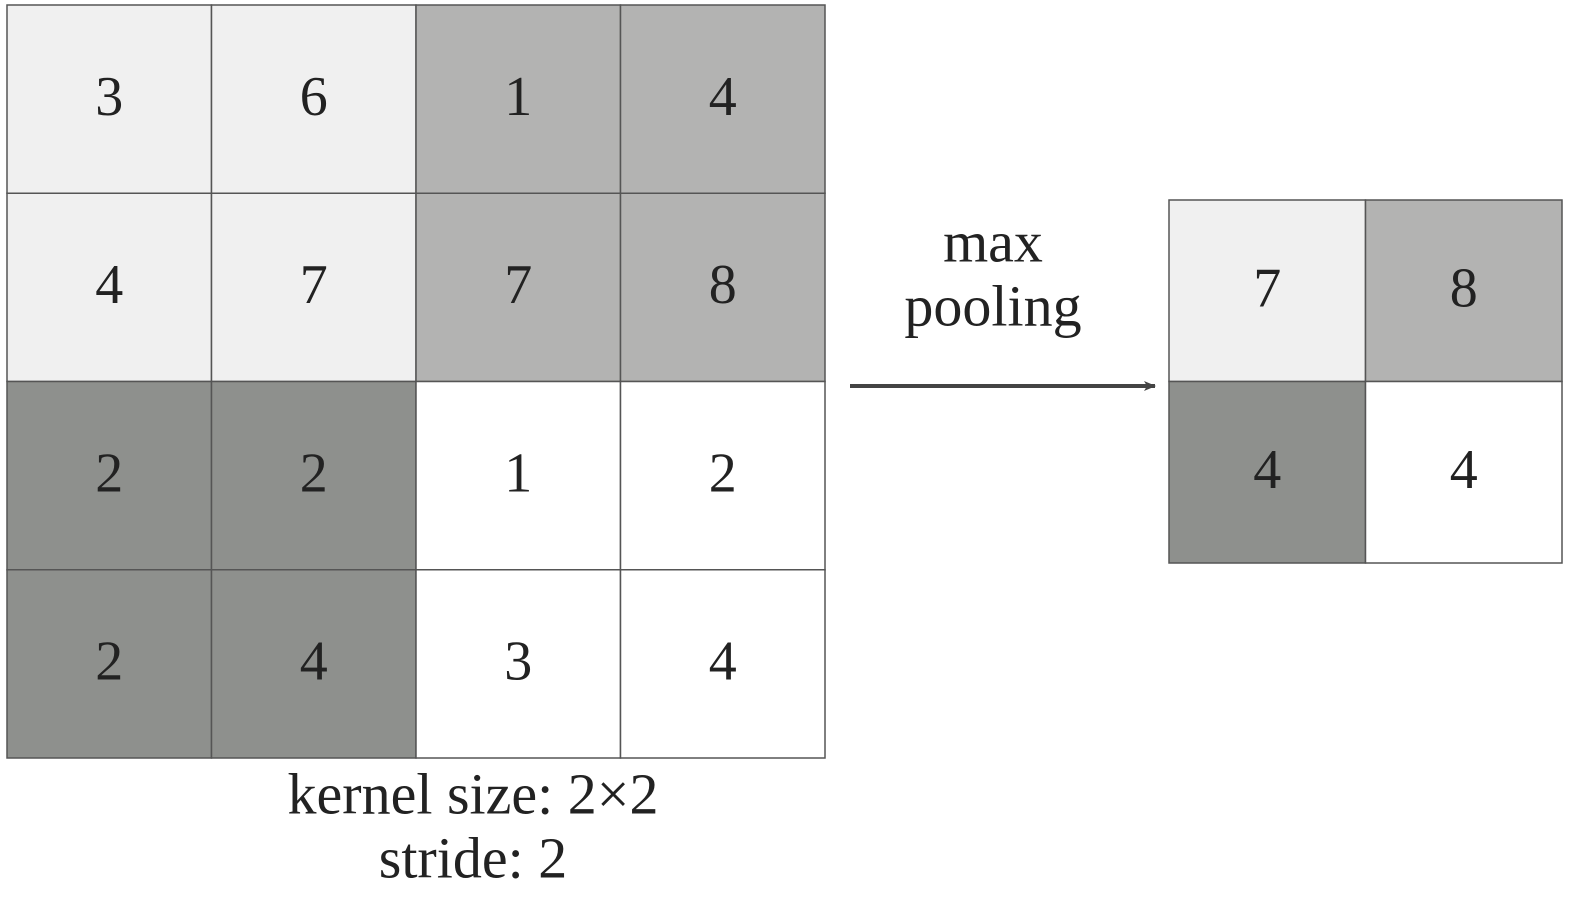 Image resolution: width=1576 pixels, height=901 pixels. Describe the element at coordinates (992, 305) in the screenshot. I see `operation-label: pooling` at that location.